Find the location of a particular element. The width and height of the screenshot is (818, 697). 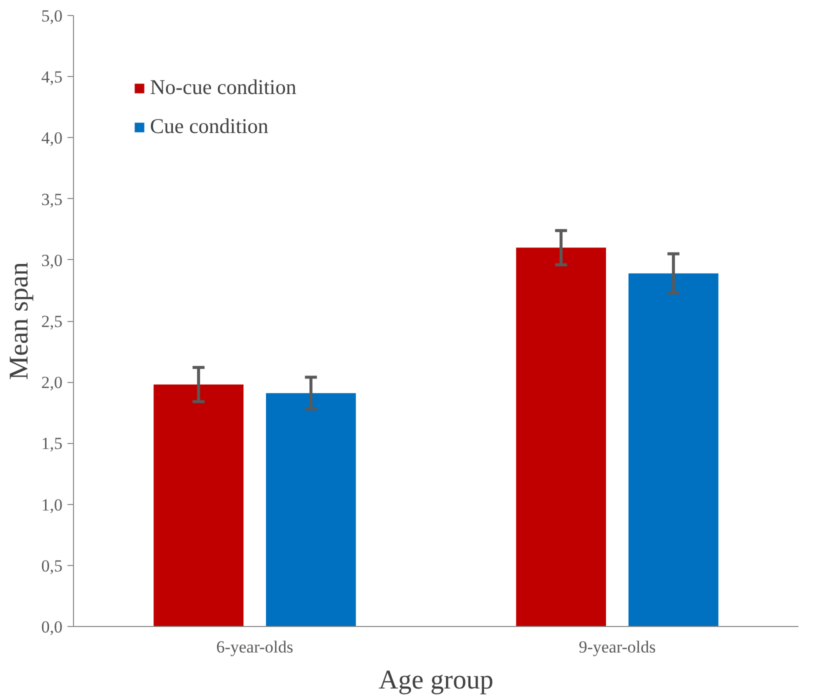

y-tick-label: 4,5 is located at coordinates (51, 77).